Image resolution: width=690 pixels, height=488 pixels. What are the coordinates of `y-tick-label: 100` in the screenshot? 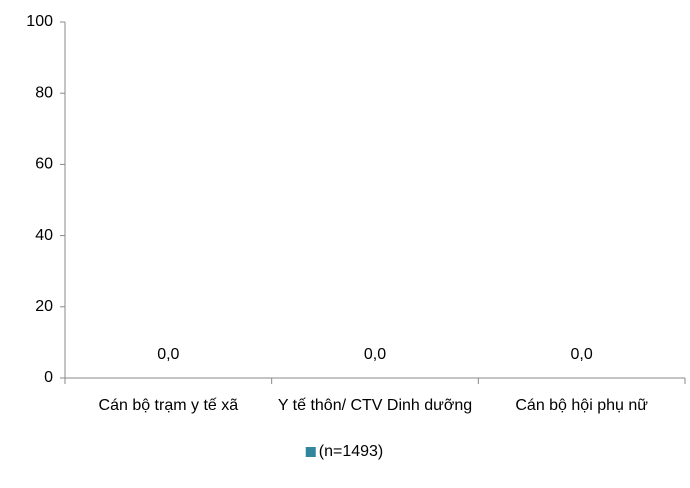 It's located at (39, 21).